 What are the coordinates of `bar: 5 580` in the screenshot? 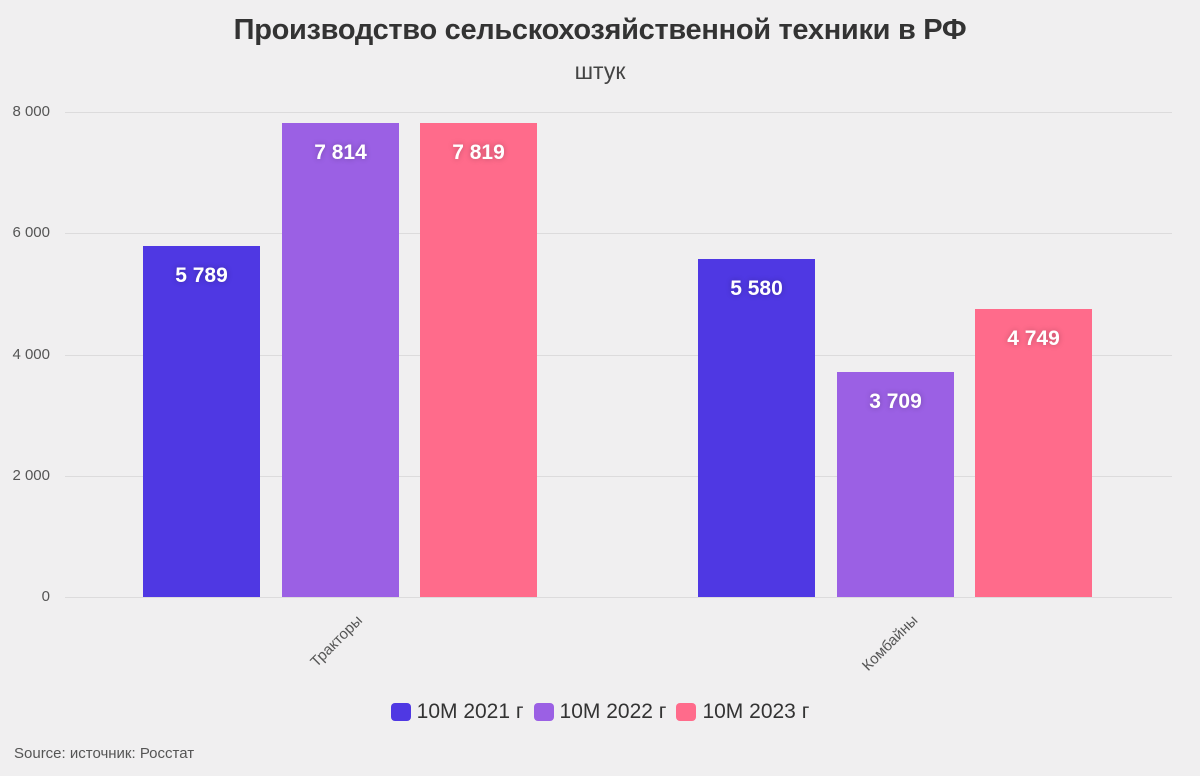 It's located at (756, 428).